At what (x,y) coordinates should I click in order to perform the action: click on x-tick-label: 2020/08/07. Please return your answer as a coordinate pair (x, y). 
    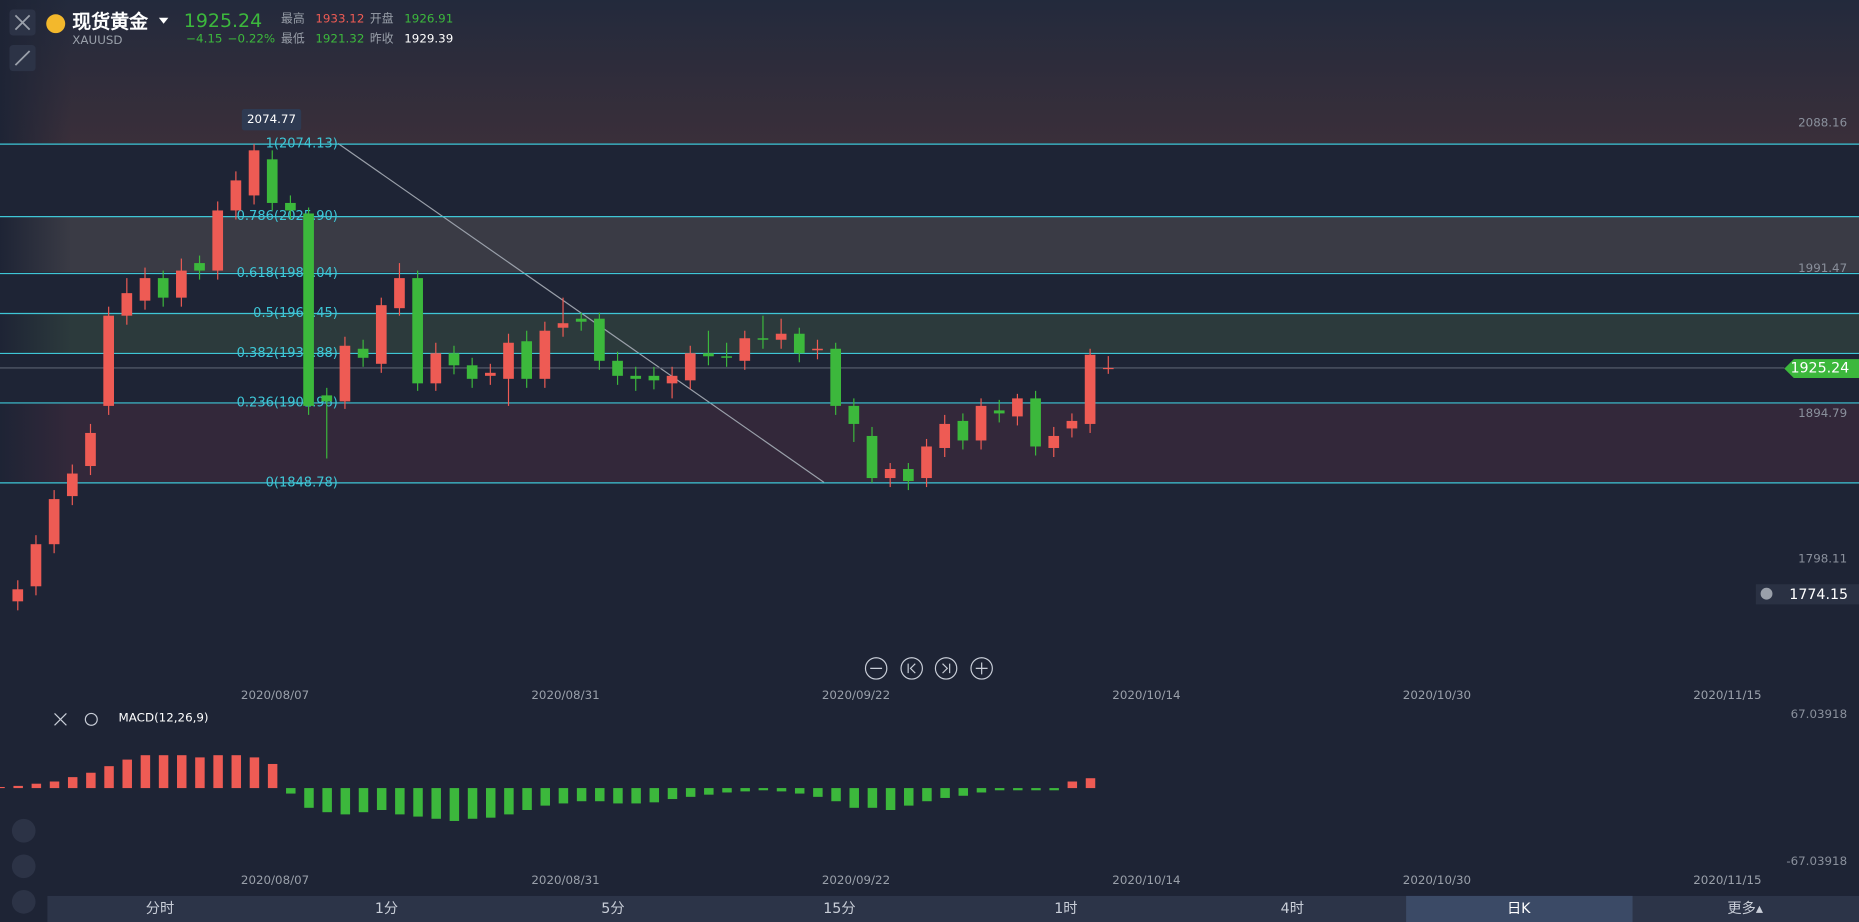
    Looking at the image, I should click on (275, 880).